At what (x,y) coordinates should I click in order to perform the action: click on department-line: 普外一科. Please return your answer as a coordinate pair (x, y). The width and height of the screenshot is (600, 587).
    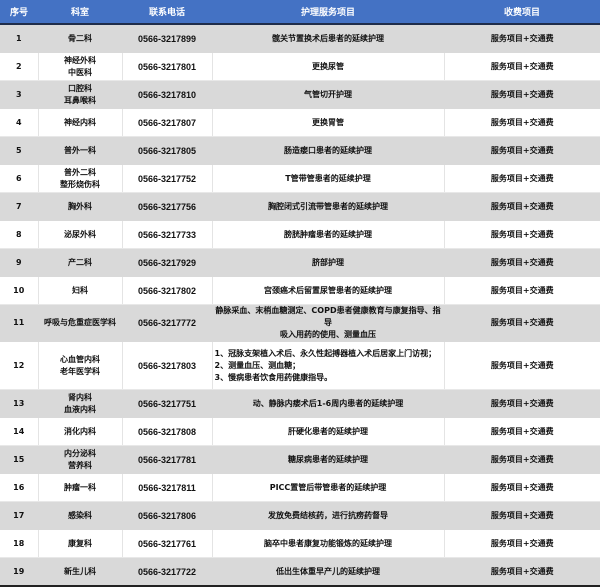
    Looking at the image, I should click on (80, 150).